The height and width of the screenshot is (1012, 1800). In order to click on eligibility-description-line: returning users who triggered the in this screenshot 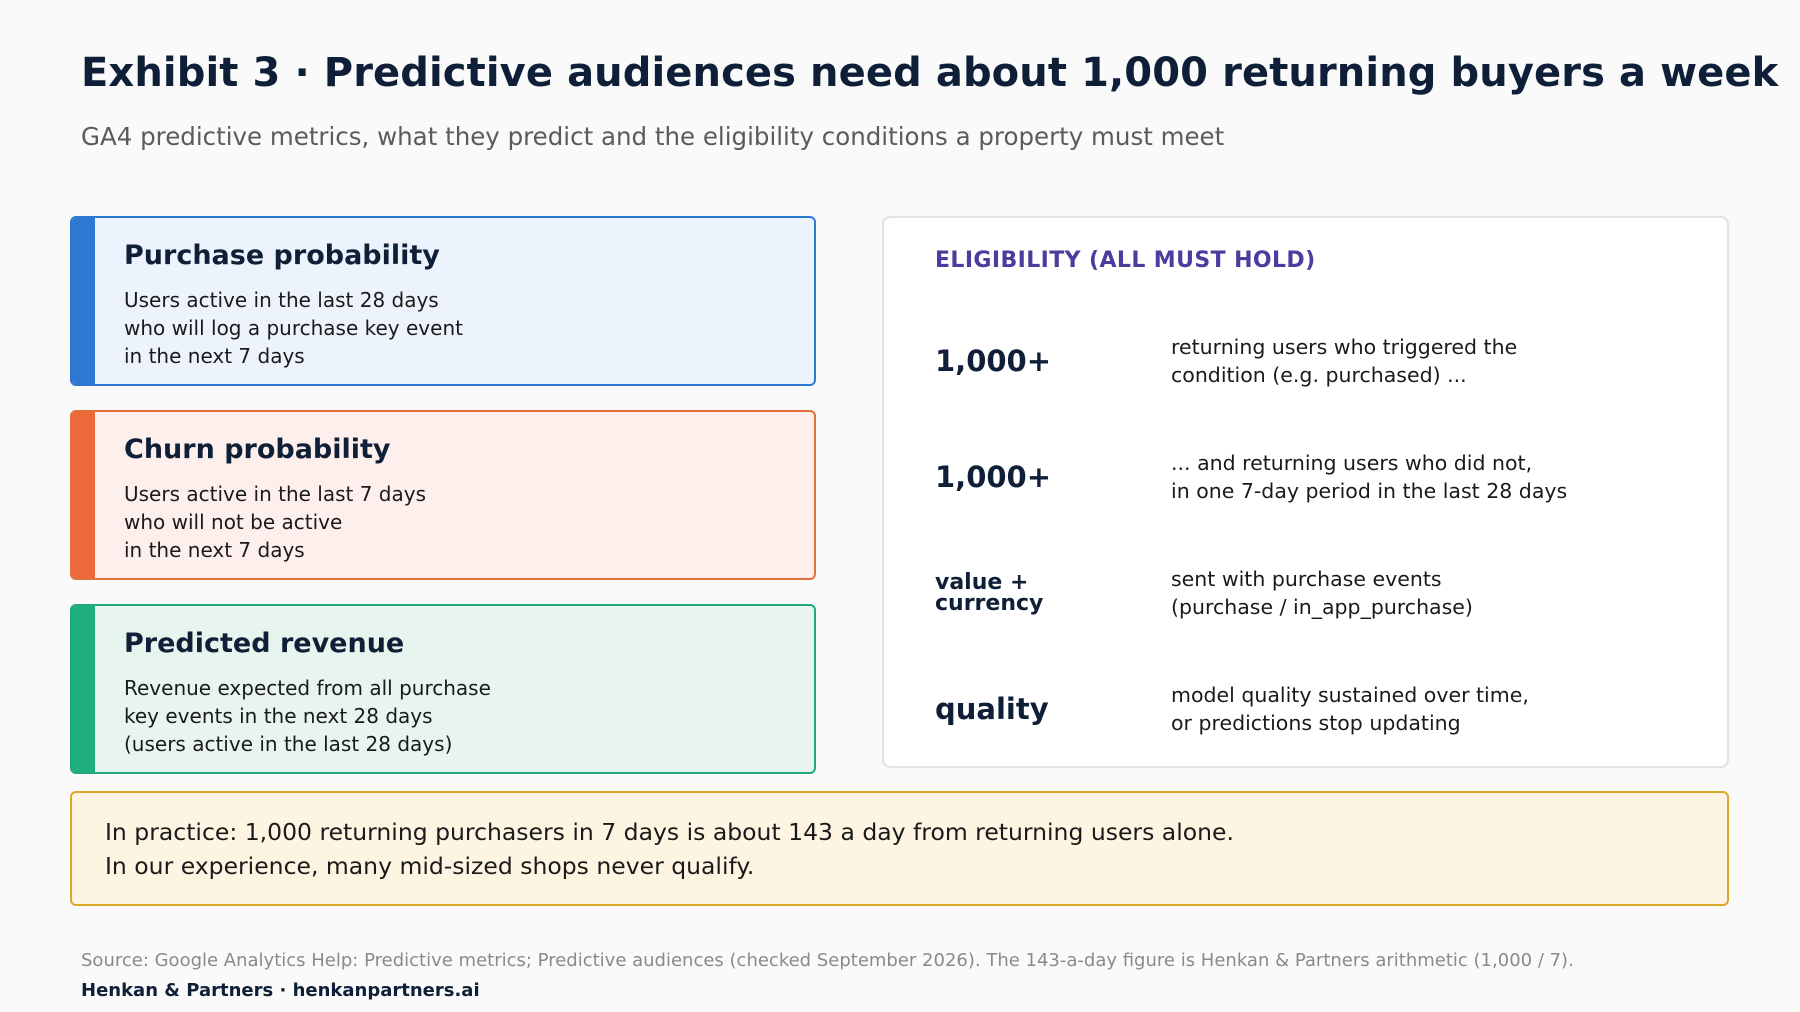, I will do `click(1344, 347)`.